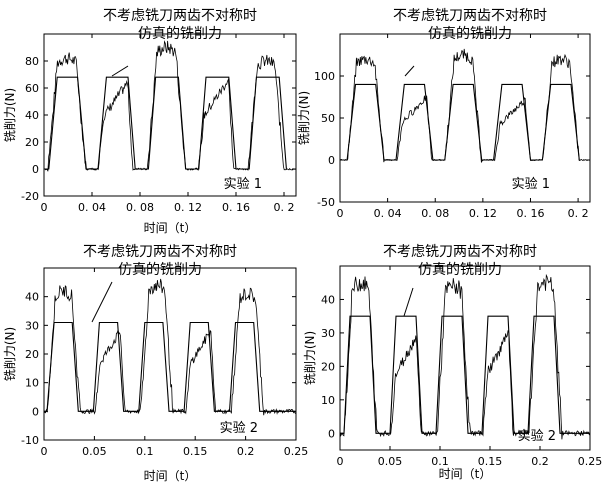 The image size is (607, 485). What do you see at coordinates (328, 118) in the screenshot?
I see `y-tick-label: 50` at bounding box center [328, 118].